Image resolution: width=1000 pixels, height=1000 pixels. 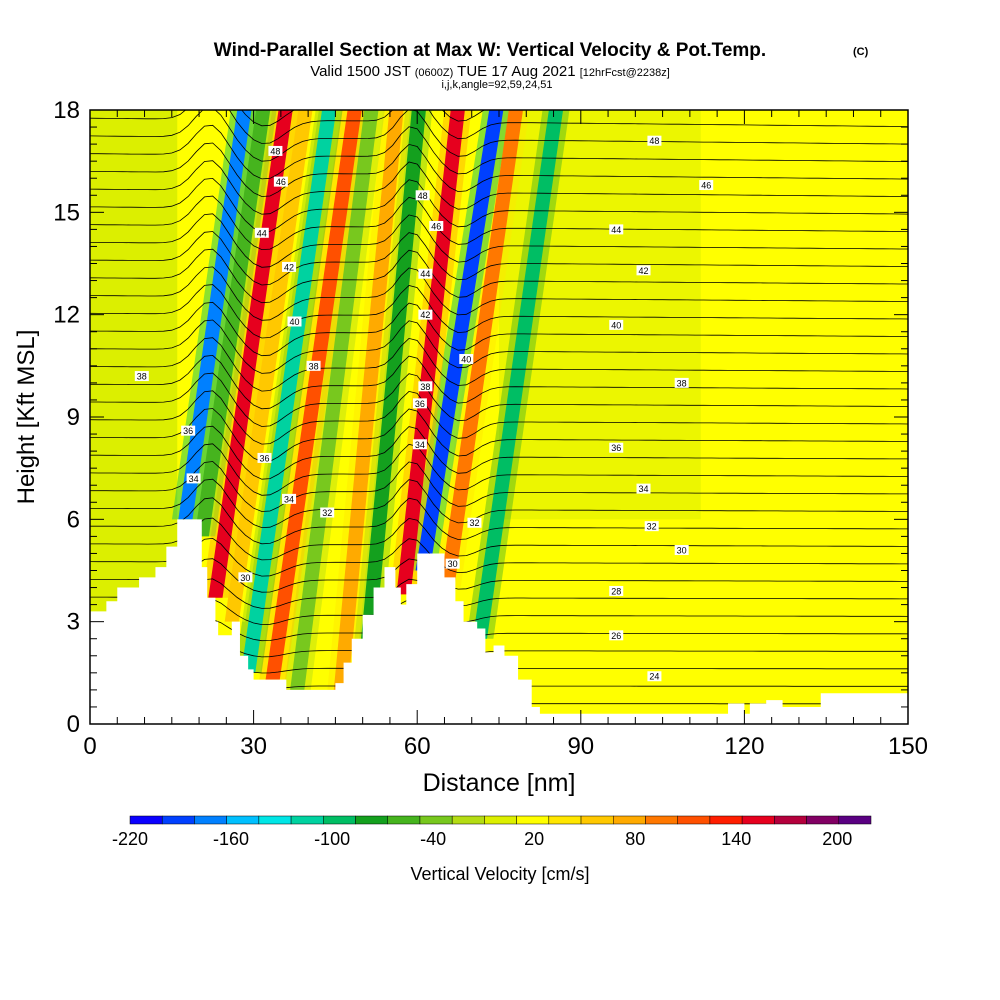 I want to click on colorbar-label: Vertical Velocity [cm/s], so click(x=499, y=874).